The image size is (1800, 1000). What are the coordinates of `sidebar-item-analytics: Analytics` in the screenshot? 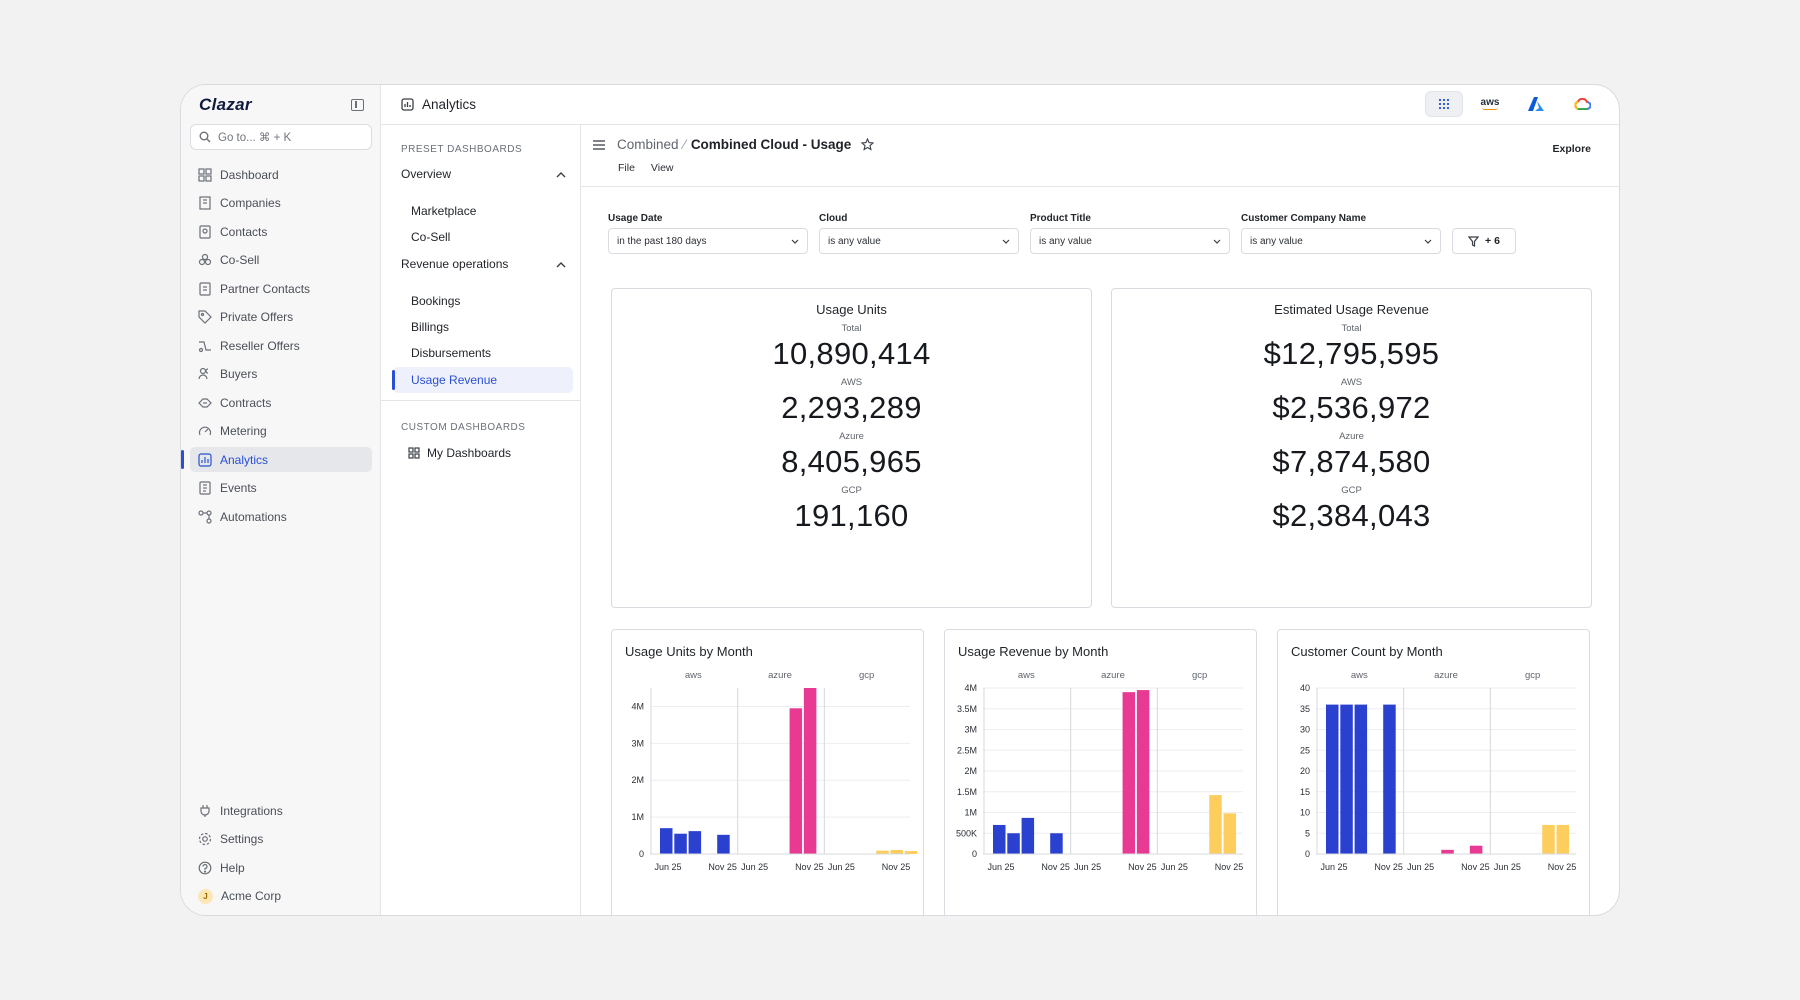 It's located at (276, 459).